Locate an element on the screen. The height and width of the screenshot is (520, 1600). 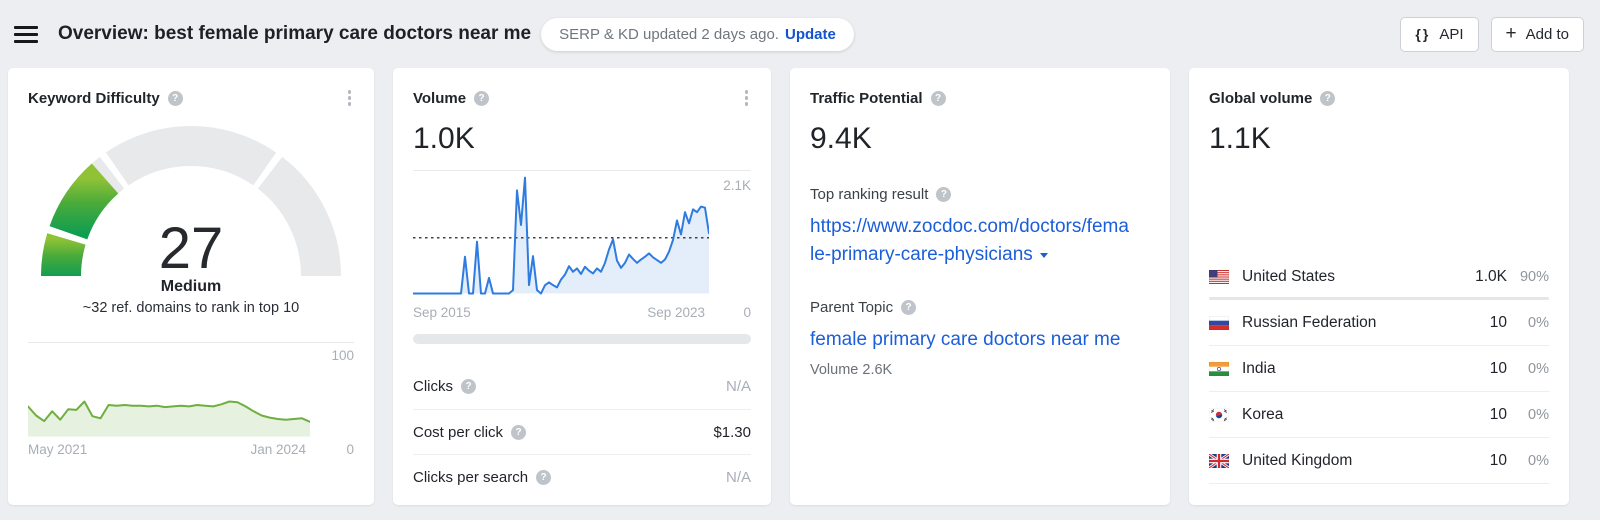
serp-status-text: SERP & KD updated 2 days ago. is located at coordinates (669, 34).